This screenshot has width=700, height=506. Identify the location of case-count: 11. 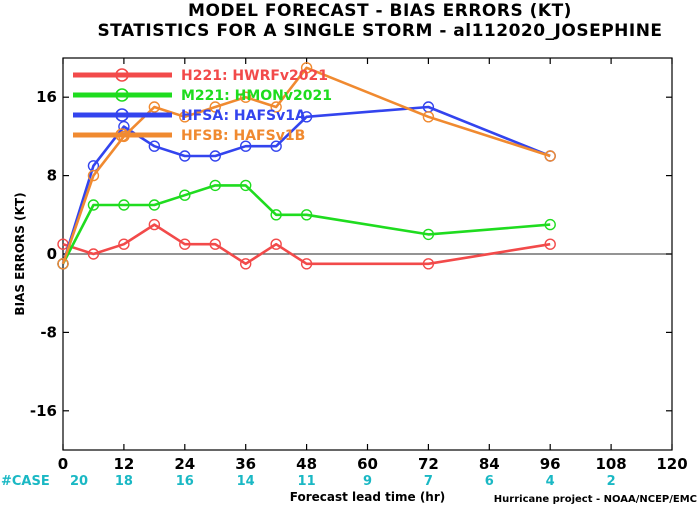
(307, 481).